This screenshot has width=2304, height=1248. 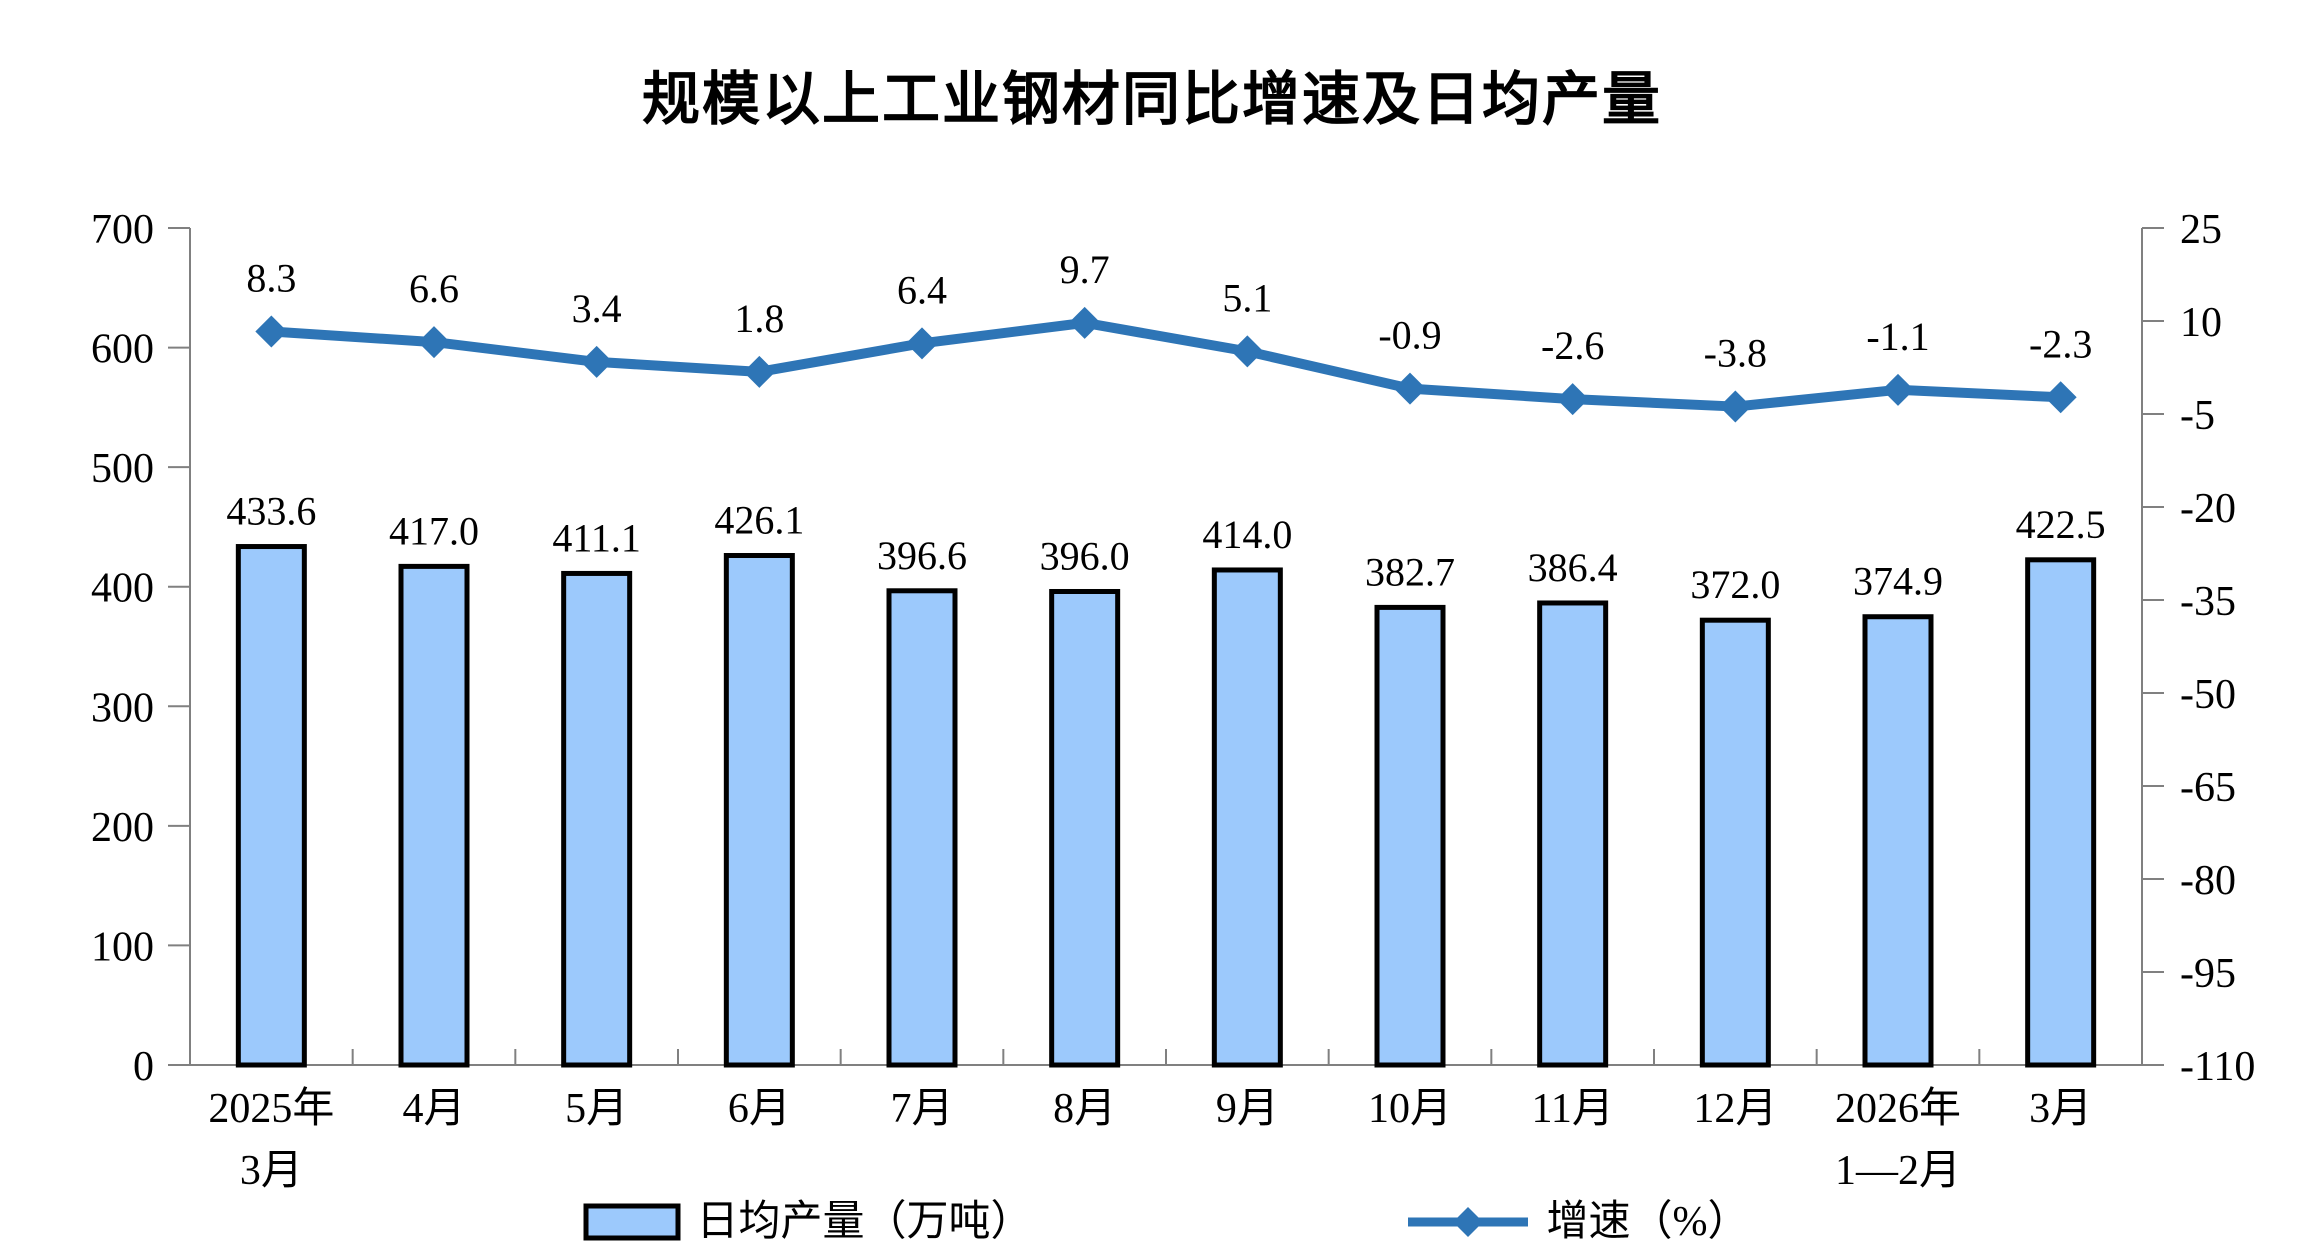 I want to click on left-axis-tick-label: 300, so click(x=122, y=708).